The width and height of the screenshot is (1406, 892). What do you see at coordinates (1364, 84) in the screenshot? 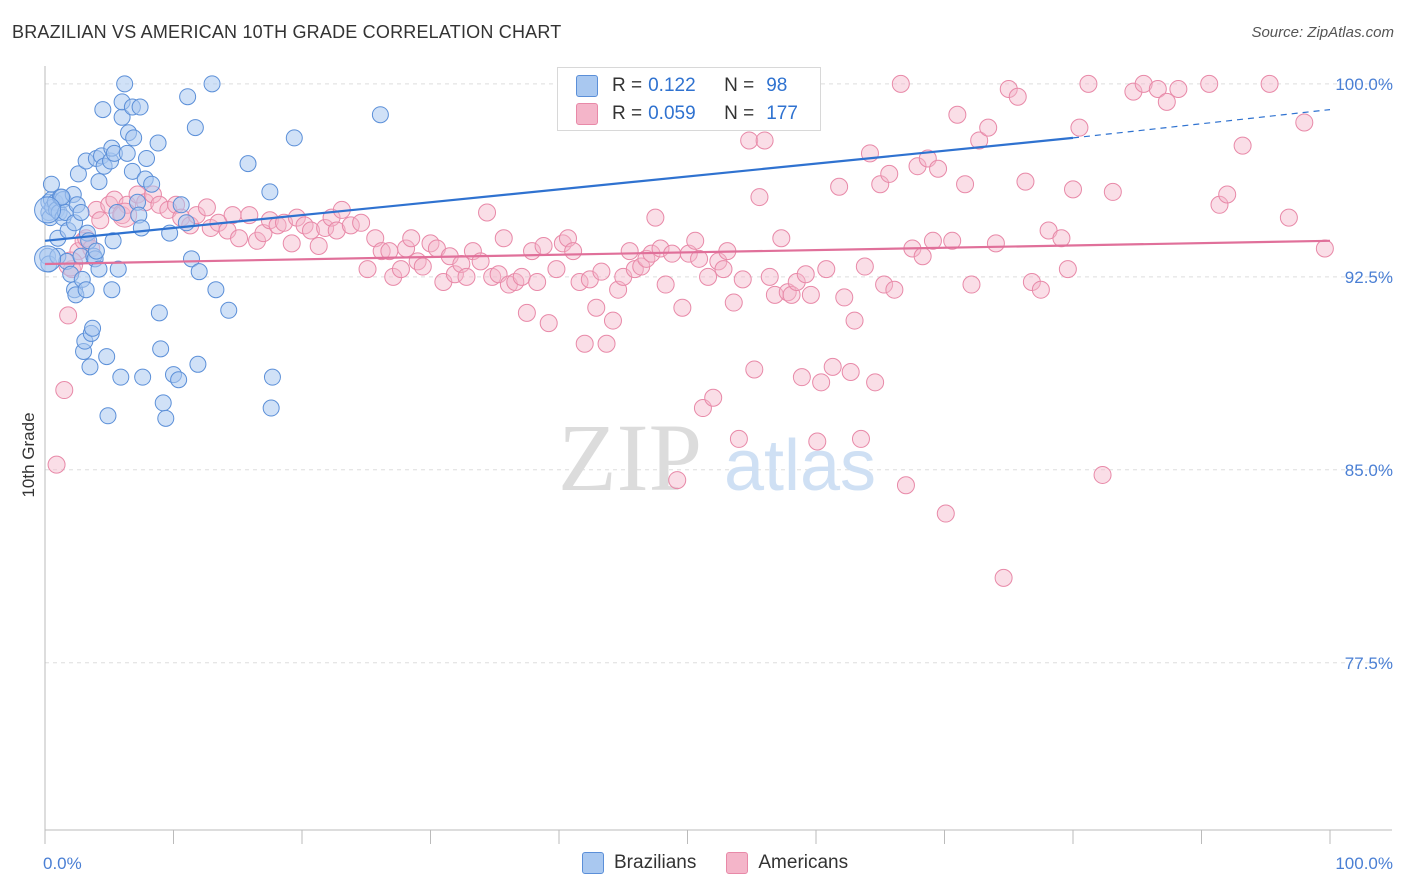
I see `y-tick-label: 100.0%` at bounding box center [1364, 84].